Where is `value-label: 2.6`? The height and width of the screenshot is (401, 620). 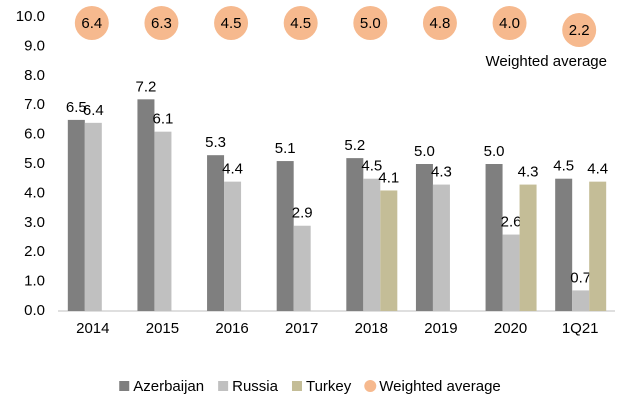
value-label: 2.6 is located at coordinates (511, 222).